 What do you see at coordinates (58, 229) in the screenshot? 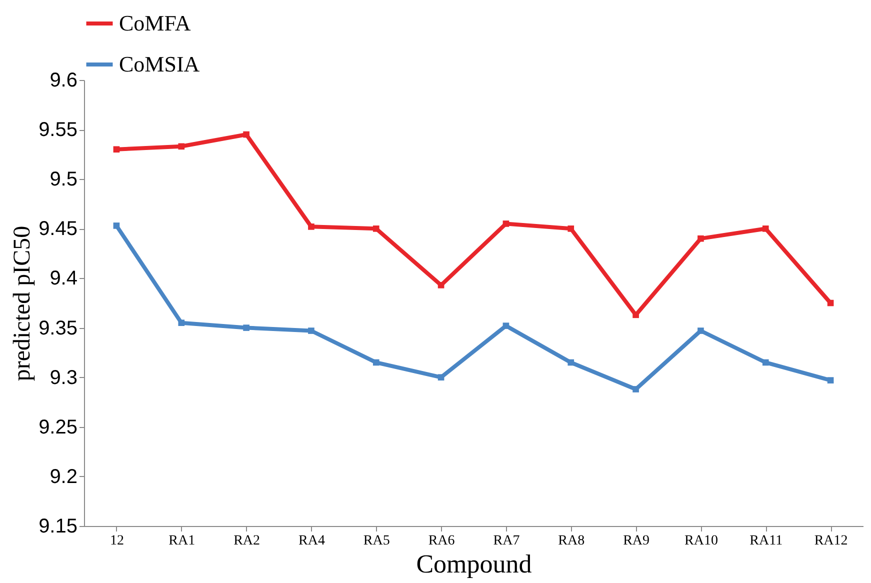
I see `y-tick-label: 9.45` at bounding box center [58, 229].